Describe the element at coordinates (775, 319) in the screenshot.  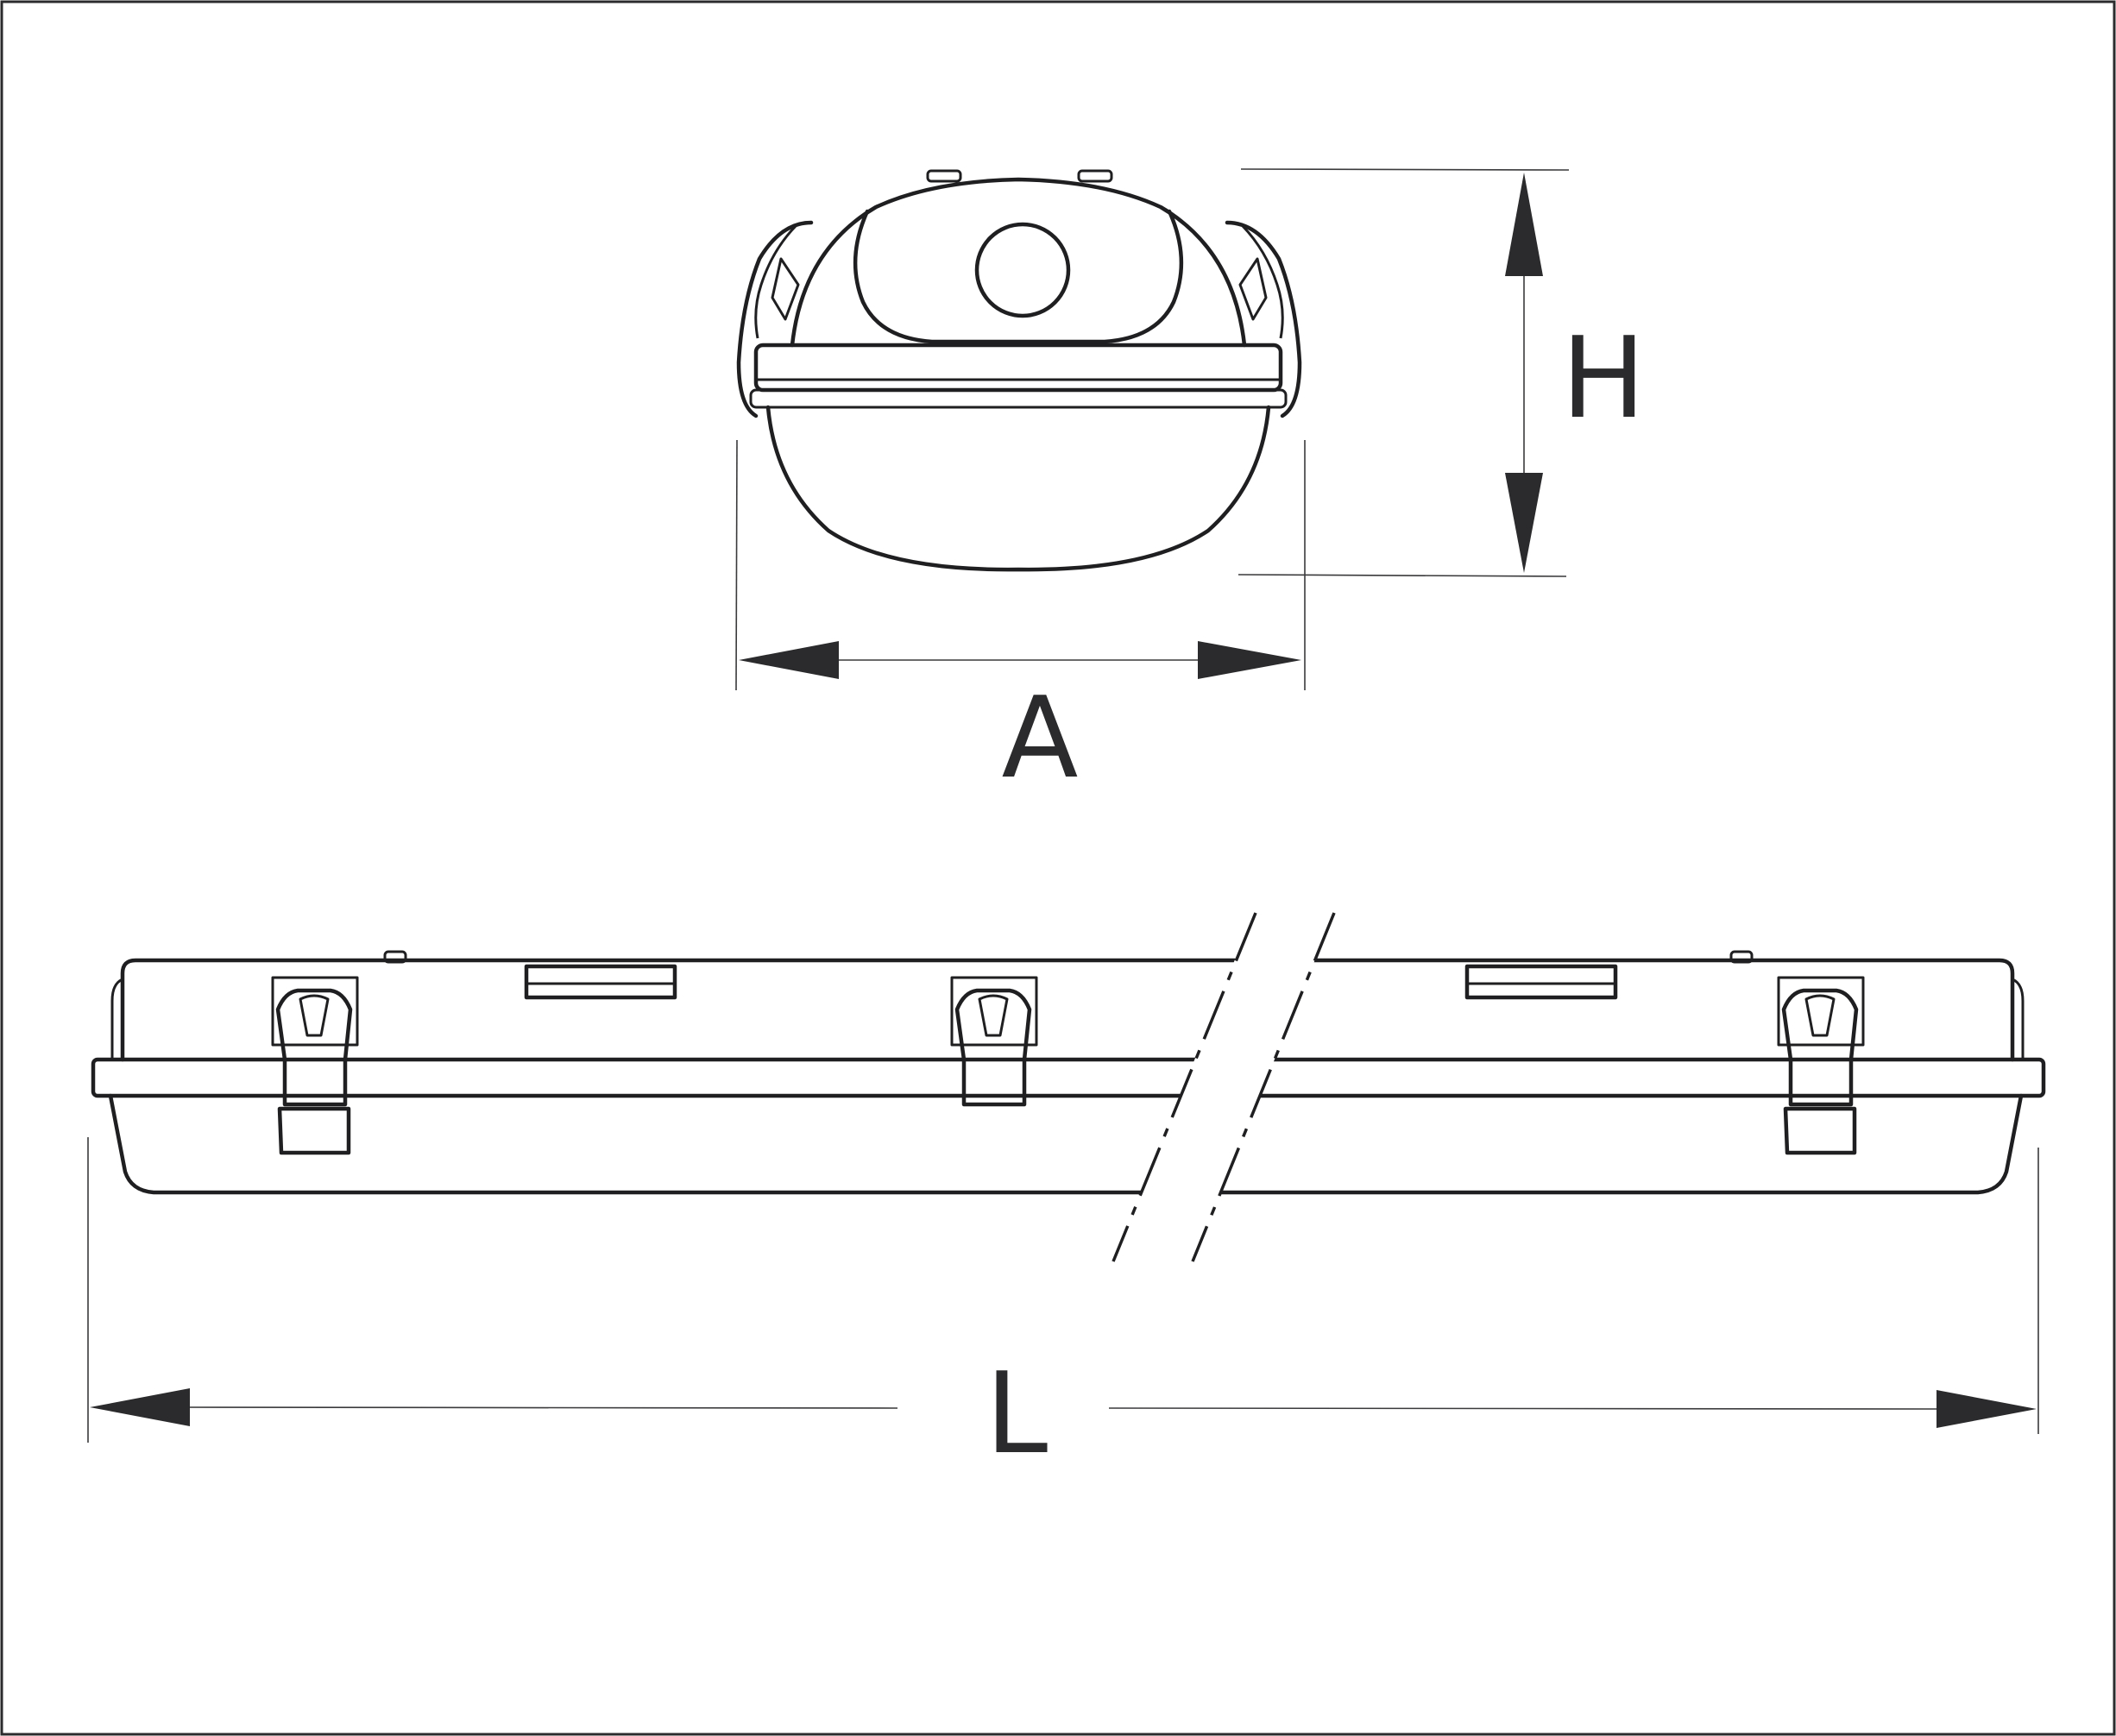
I see `end-view-left-clip` at that location.